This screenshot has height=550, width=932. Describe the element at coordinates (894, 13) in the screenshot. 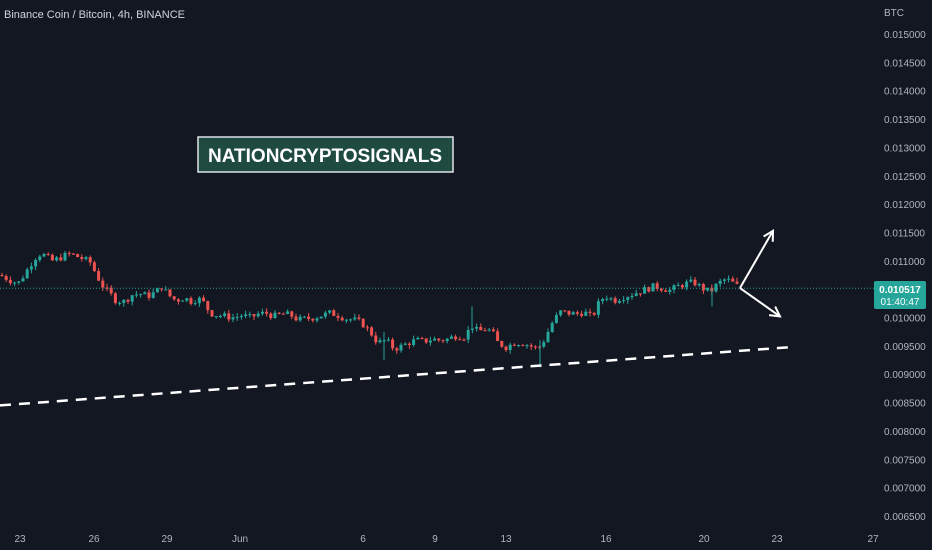

I see `axis-currency-label: BTC` at that location.